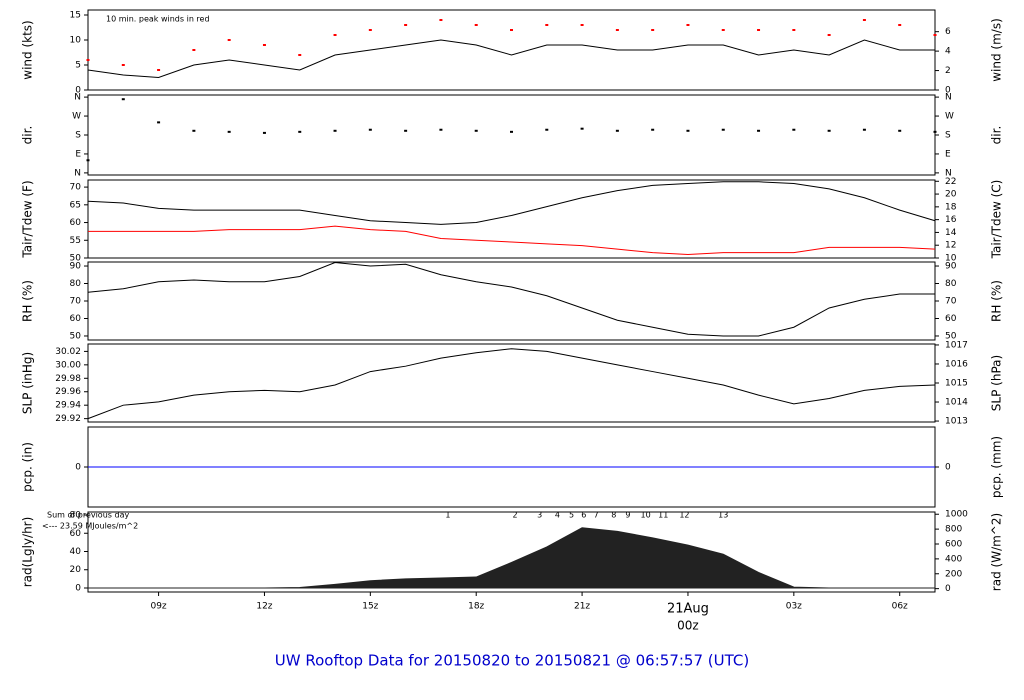  I want to click on hour-marker: 6, so click(583, 515).